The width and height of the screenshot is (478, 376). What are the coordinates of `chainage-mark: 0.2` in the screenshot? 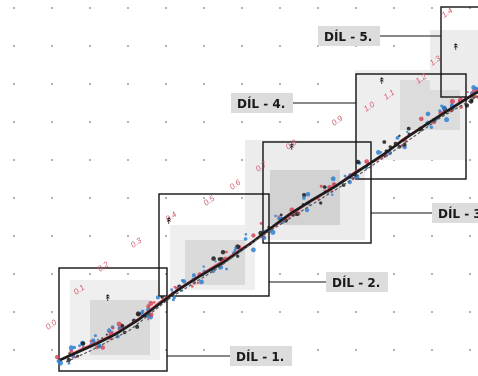 It's located at (103, 267).